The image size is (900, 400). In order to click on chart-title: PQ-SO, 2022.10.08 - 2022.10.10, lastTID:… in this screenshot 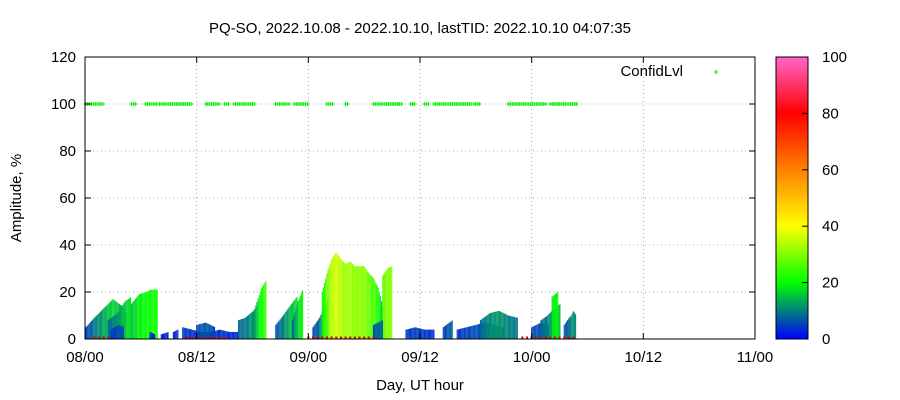, I will do `click(420, 28)`.